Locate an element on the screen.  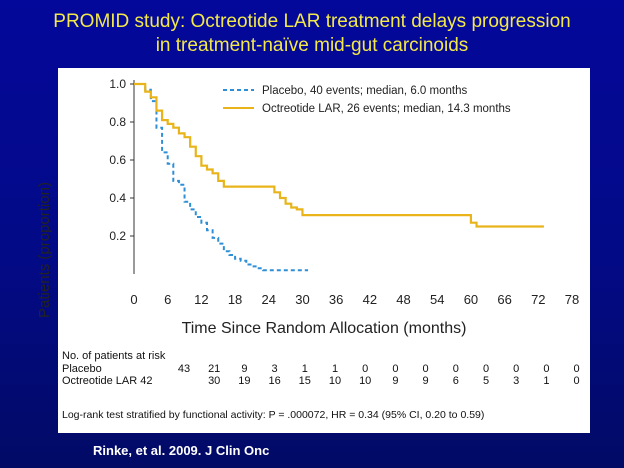
risk-count: 21 is located at coordinates (214, 369).